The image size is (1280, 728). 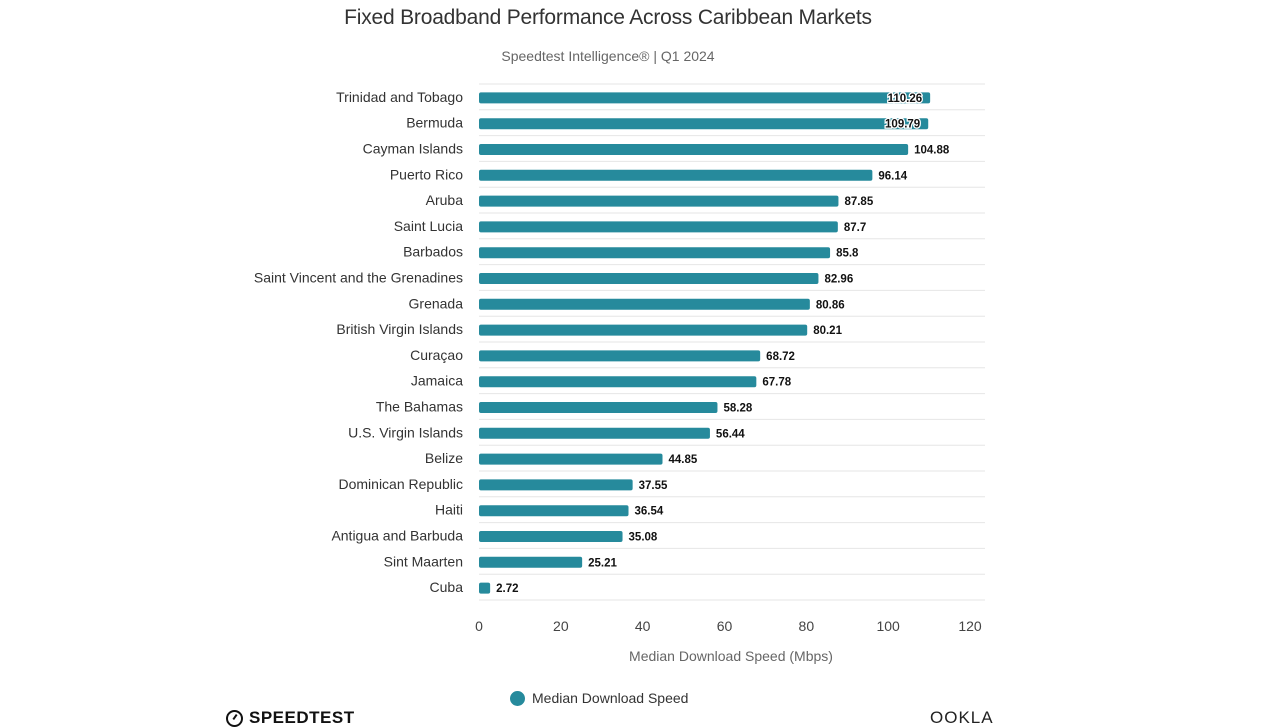 I want to click on value-label: 96.14, so click(x=892, y=176).